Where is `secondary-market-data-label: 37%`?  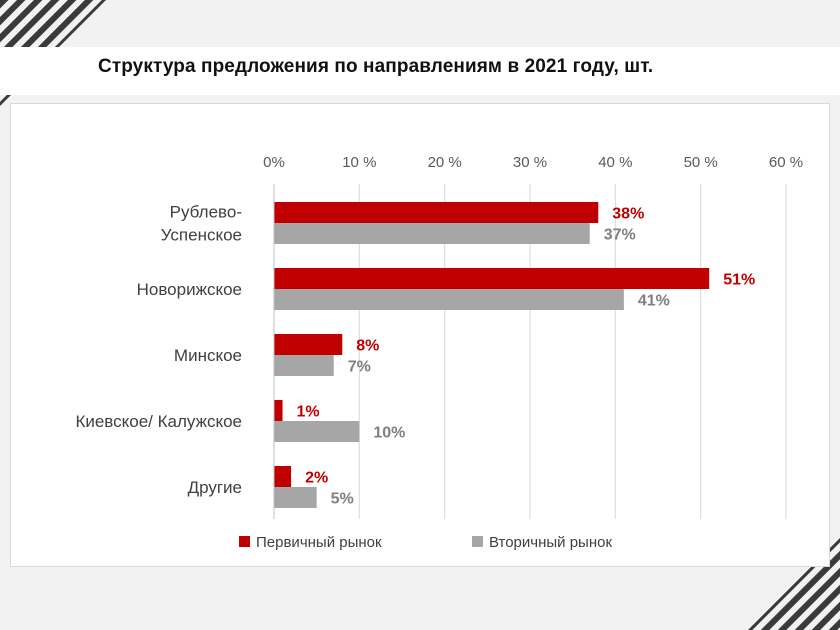 secondary-market-data-label: 37% is located at coordinates (620, 235).